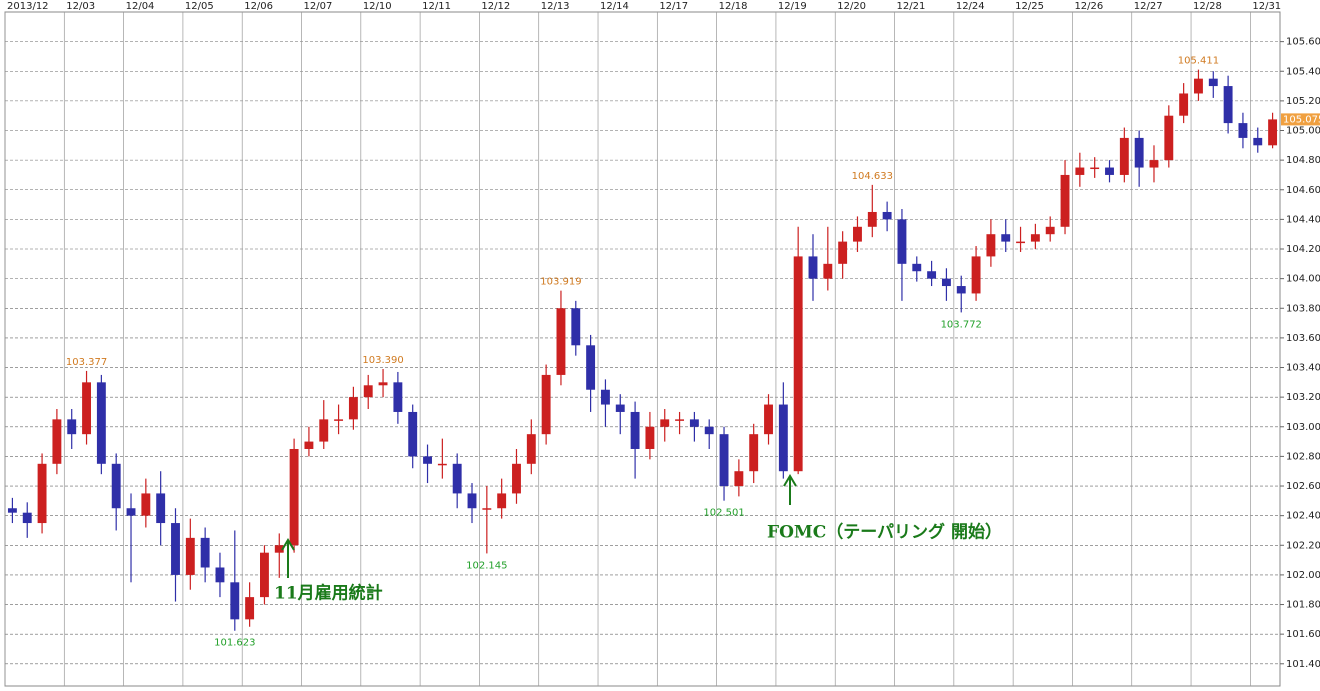 This screenshot has width=1320, height=691. Describe the element at coordinates (673, 6) in the screenshot. I see `x-tick-label: 12/17` at that location.